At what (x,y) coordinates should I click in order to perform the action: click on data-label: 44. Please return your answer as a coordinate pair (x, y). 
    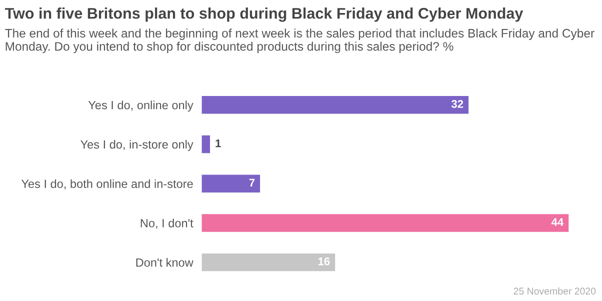
    Looking at the image, I should click on (557, 222).